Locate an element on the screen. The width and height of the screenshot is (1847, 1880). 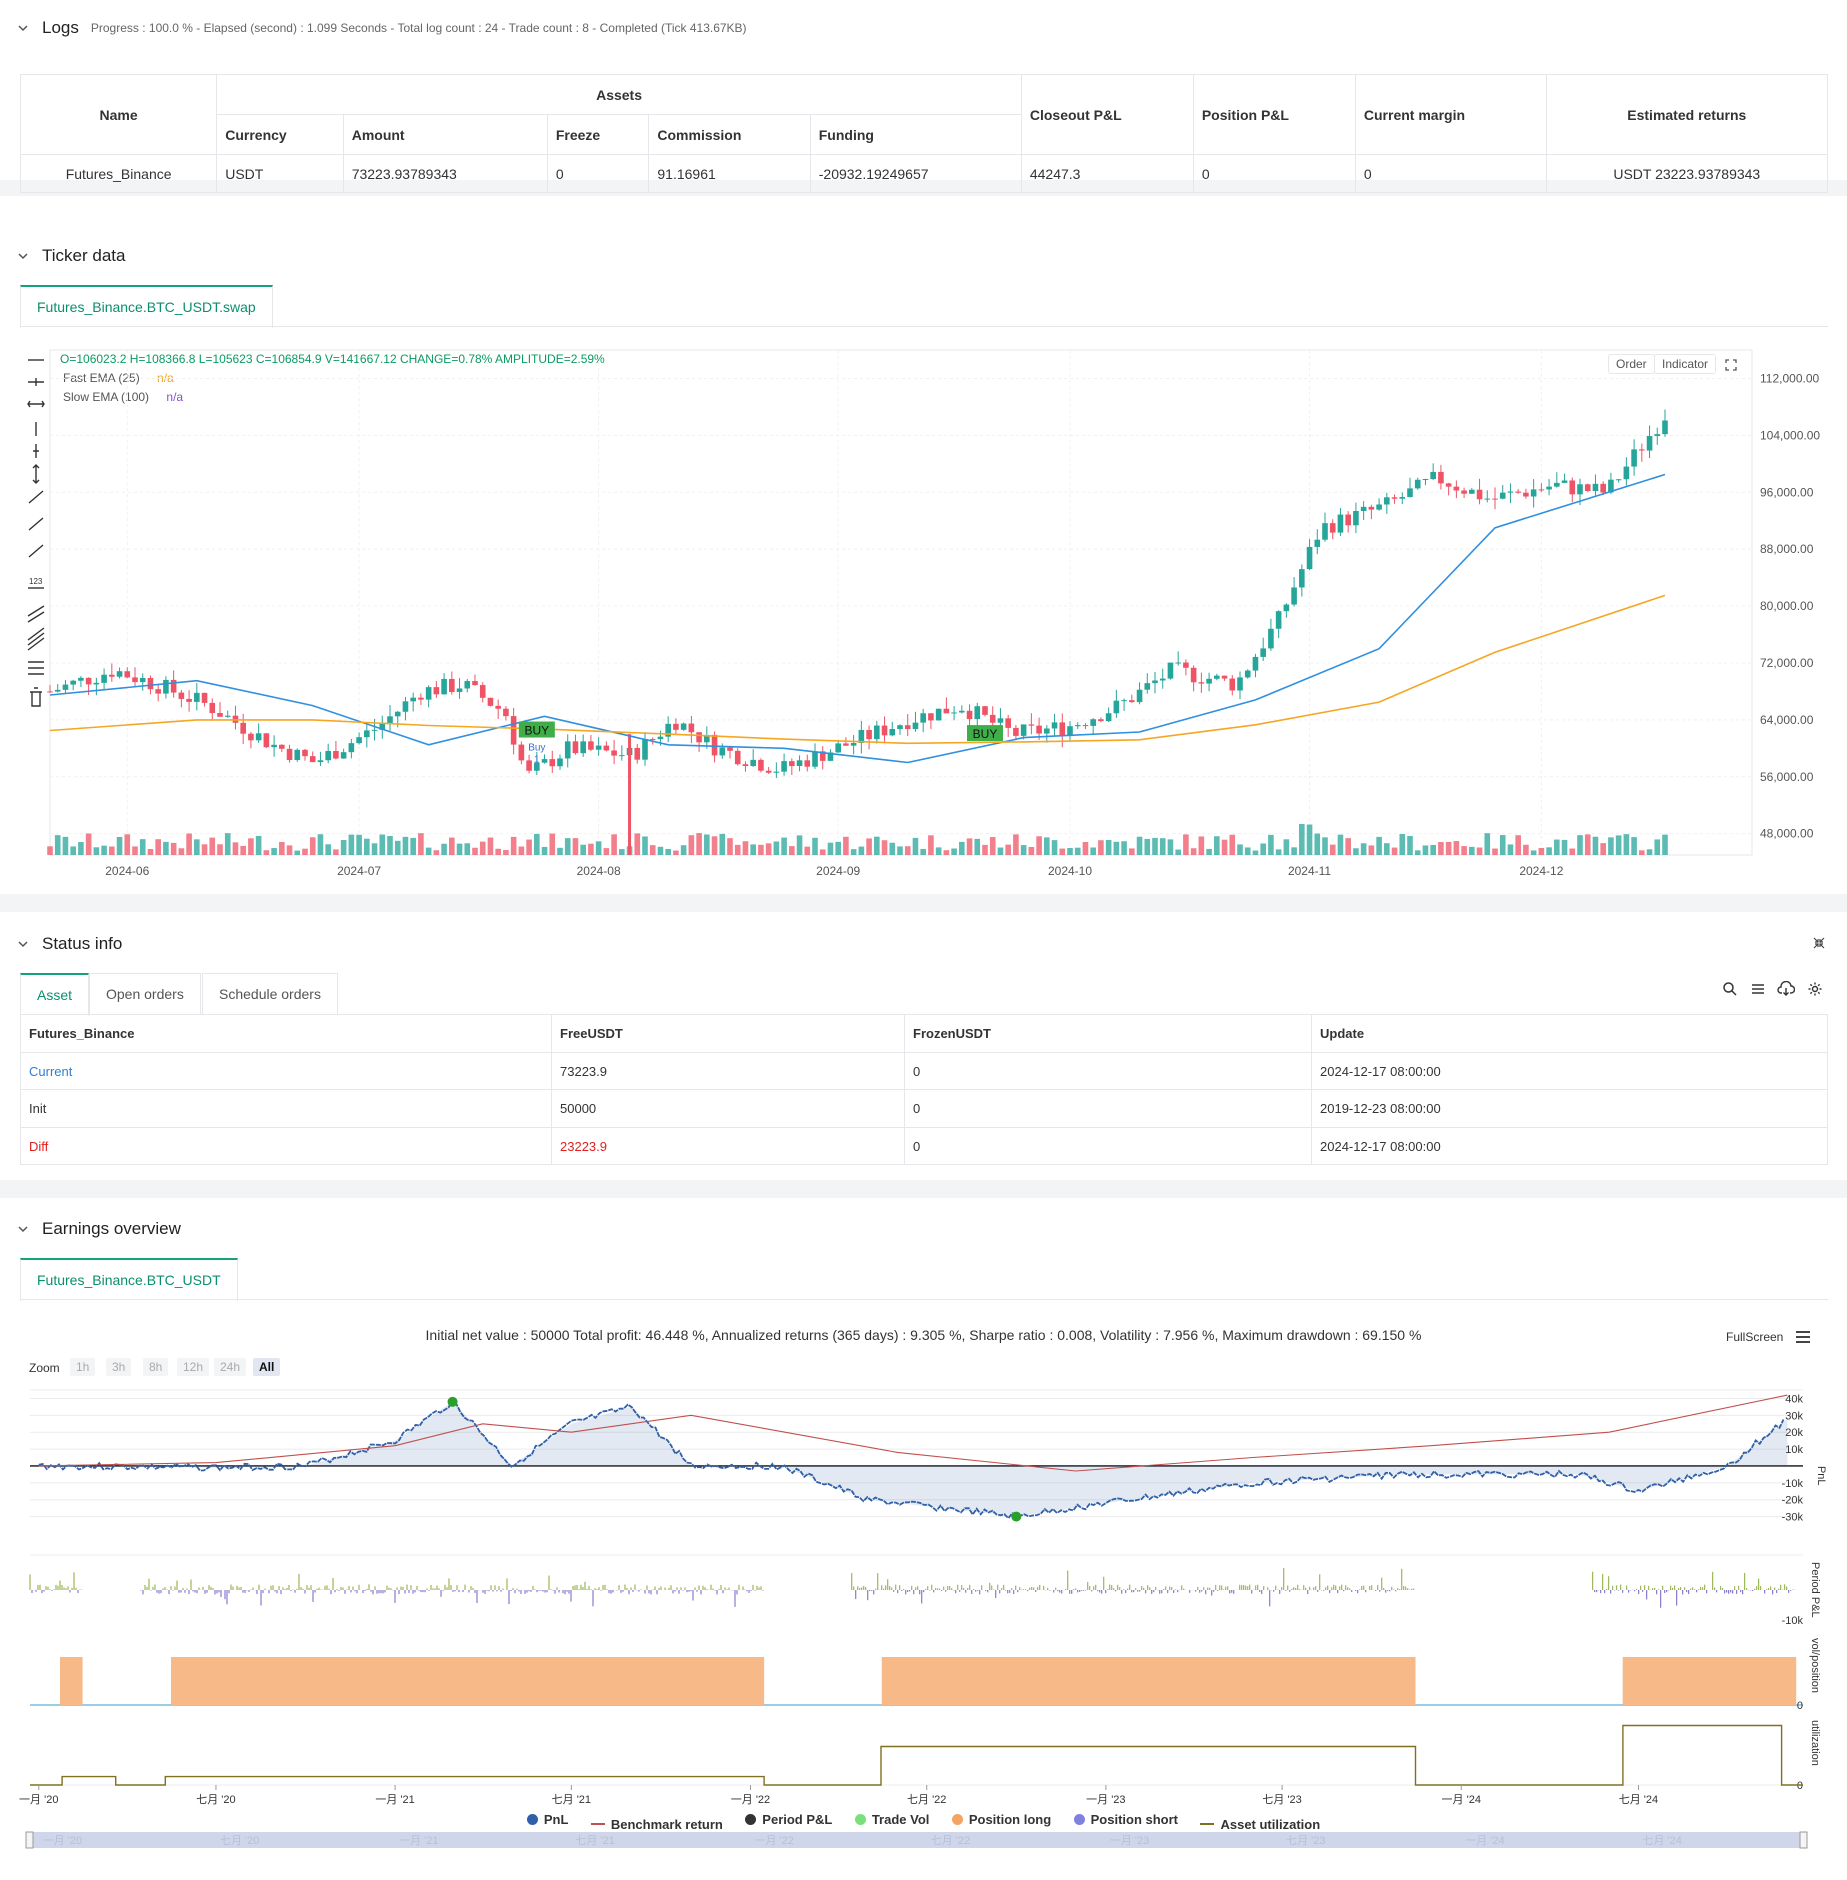
chart-toolbar: 123 is located at coordinates (36, 565).